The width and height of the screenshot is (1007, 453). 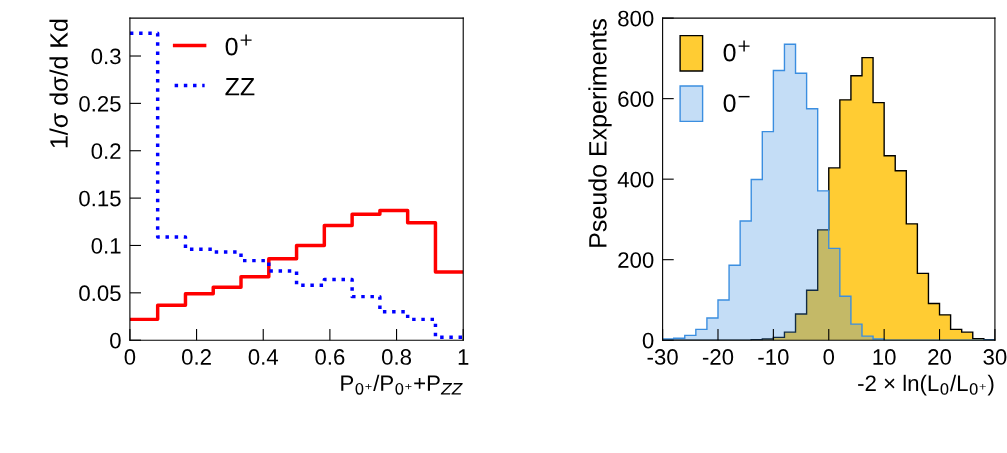 I want to click on legend-label: 0$^{−}$, so click(x=736, y=103).